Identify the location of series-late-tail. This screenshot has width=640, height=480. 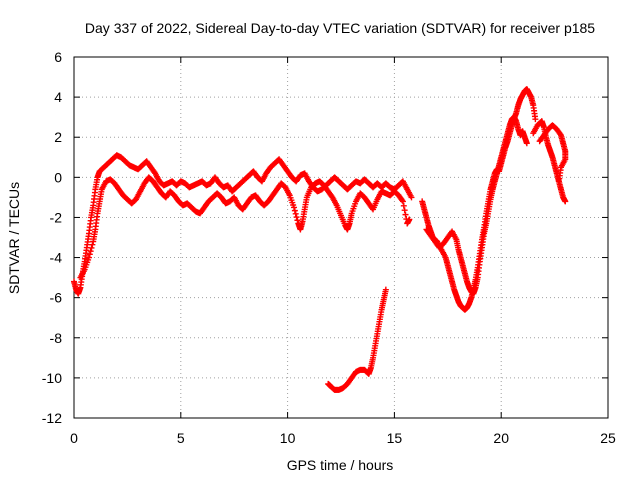
(549, 161).